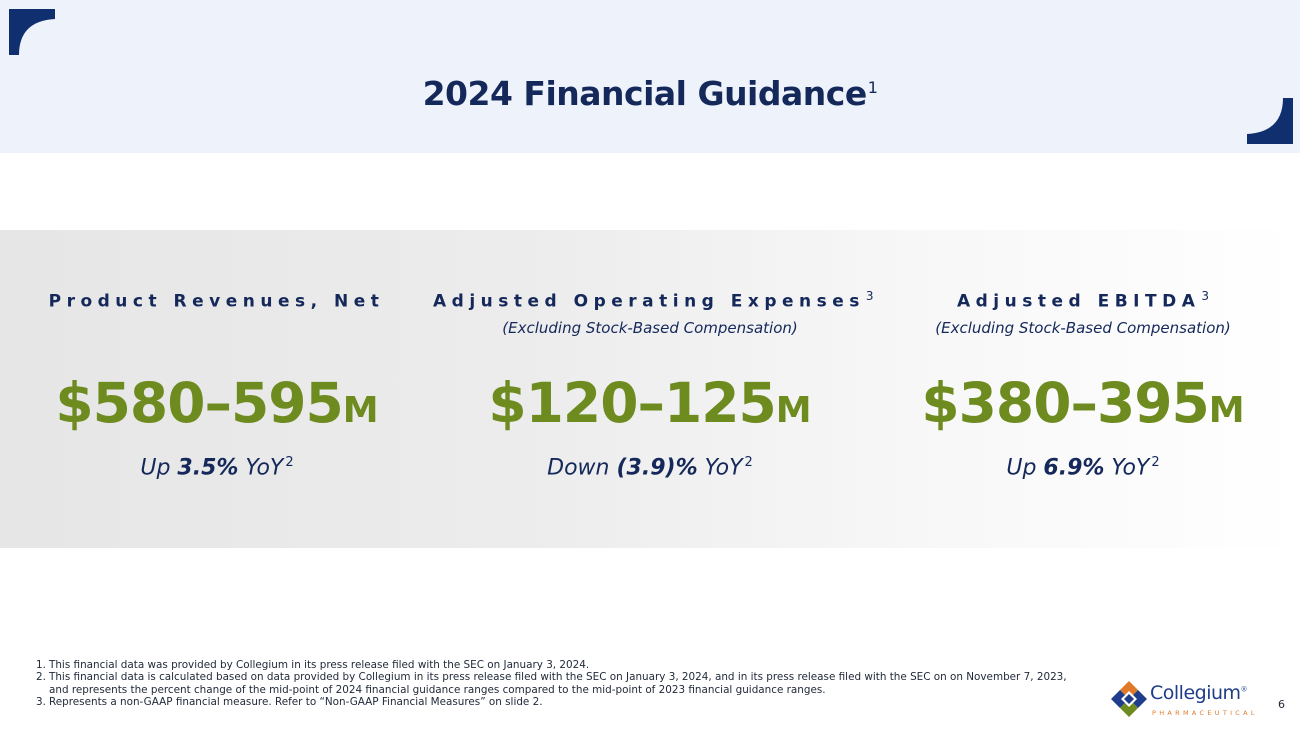  Describe the element at coordinates (217, 403) in the screenshot. I see `metric-value: $580–595M` at that location.